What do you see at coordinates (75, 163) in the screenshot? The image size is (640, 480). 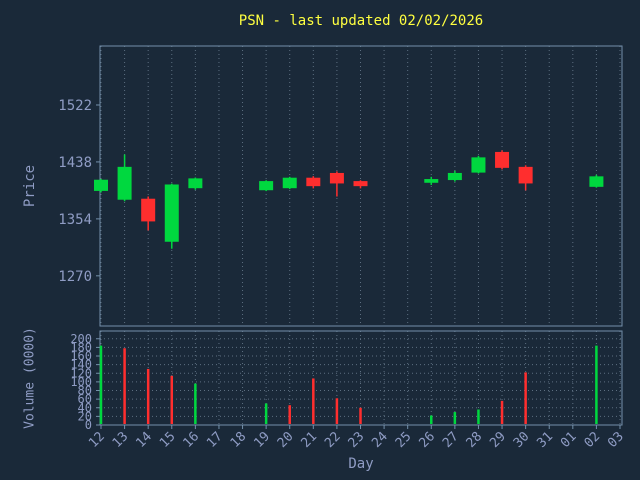 I see `svg-text: 1438` at bounding box center [75, 163].